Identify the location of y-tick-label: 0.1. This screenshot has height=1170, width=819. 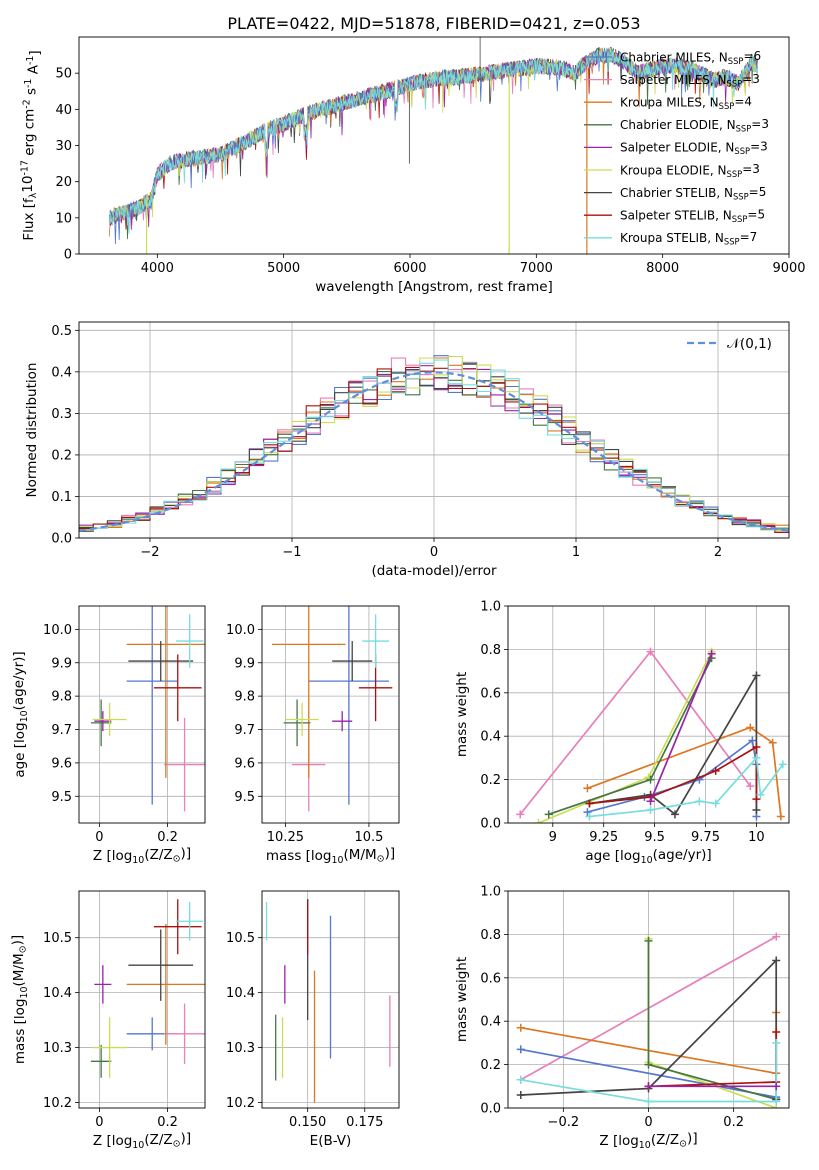
(61, 497).